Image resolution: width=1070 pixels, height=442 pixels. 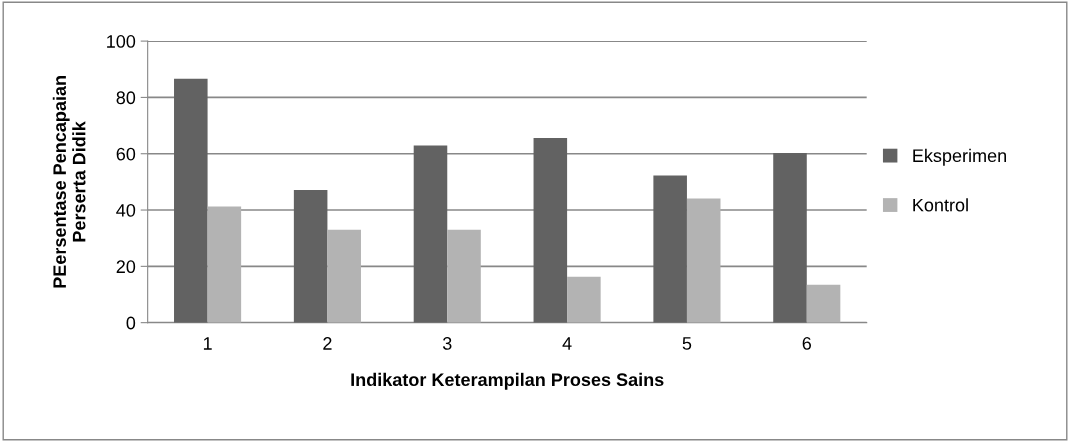 I want to click on x-tick-label: 1, so click(x=207, y=343).